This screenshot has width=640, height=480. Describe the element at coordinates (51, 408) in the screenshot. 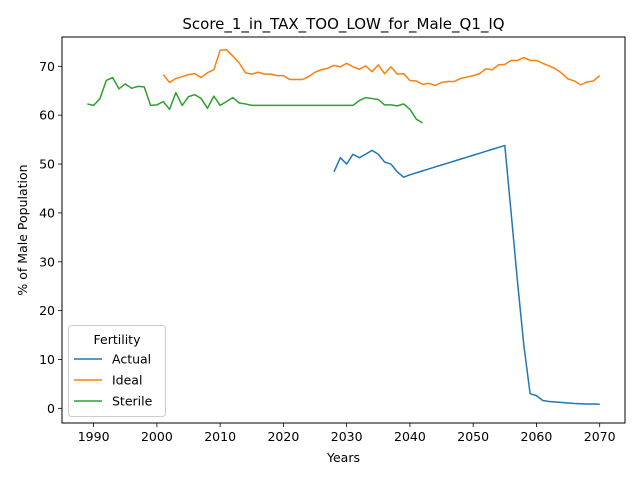

I see `y-tick-label: 0` at that location.